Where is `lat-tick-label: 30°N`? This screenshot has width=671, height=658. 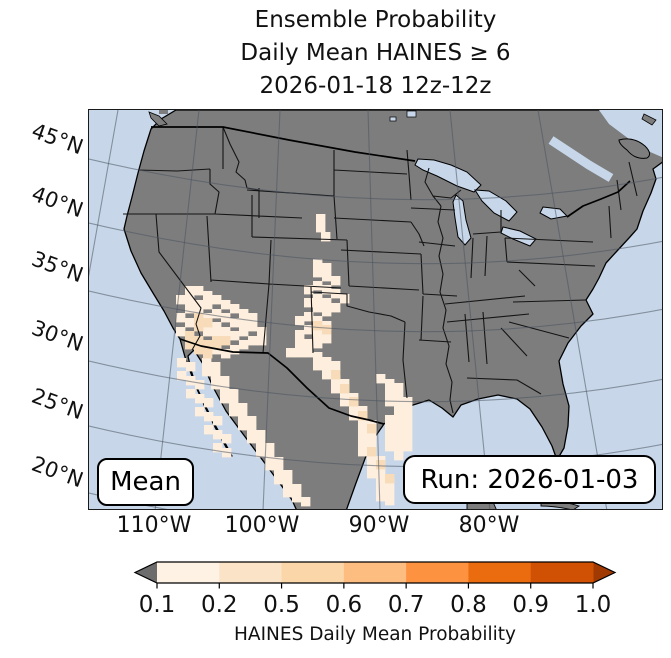
lat-tick-label: 30°N is located at coordinates (57, 336).